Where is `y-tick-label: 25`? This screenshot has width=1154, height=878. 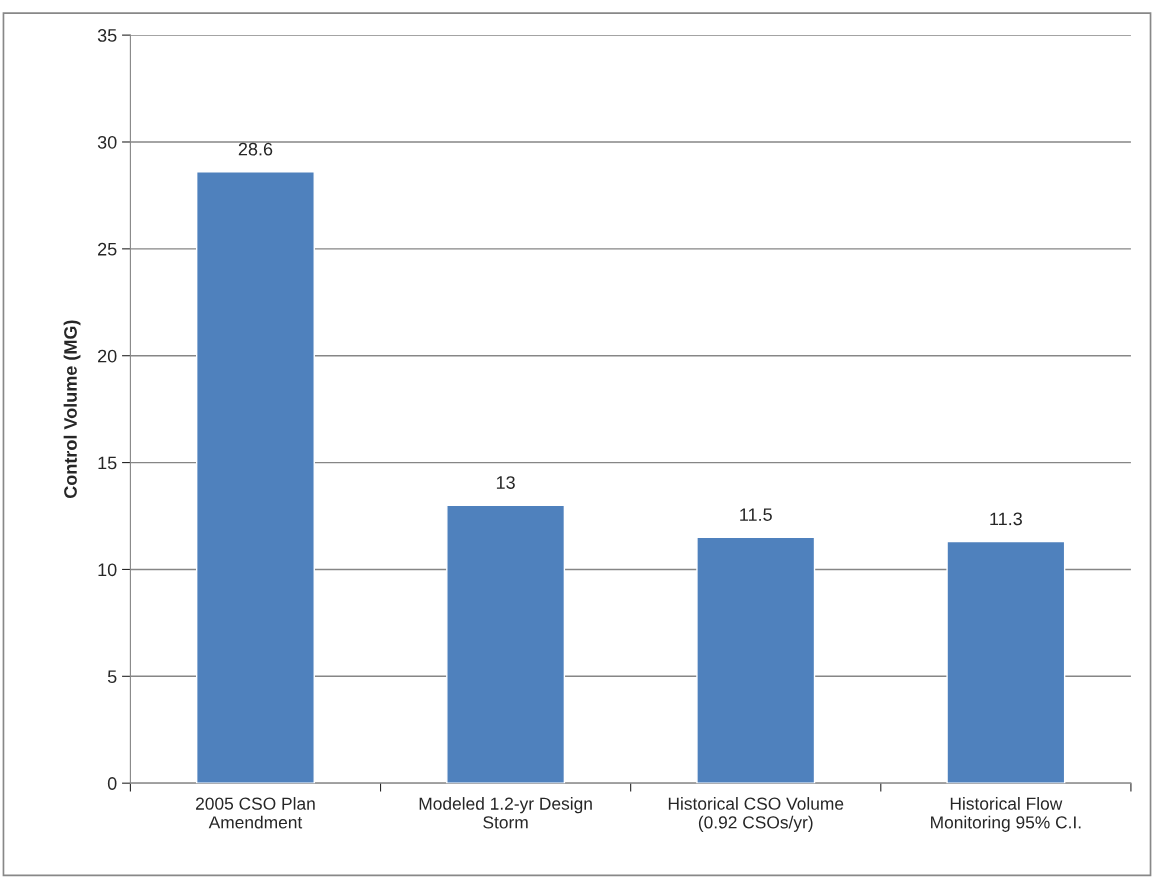 y-tick-label: 25 is located at coordinates (107, 249).